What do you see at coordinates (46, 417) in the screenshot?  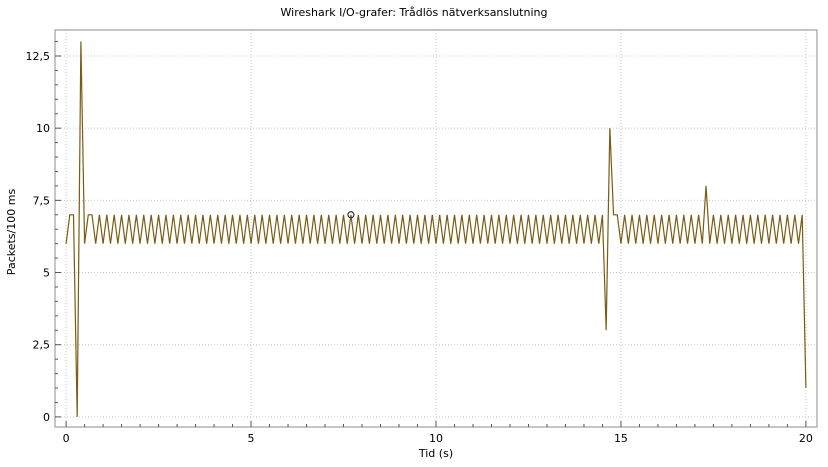 I see `y-tick-label: 0` at bounding box center [46, 417].